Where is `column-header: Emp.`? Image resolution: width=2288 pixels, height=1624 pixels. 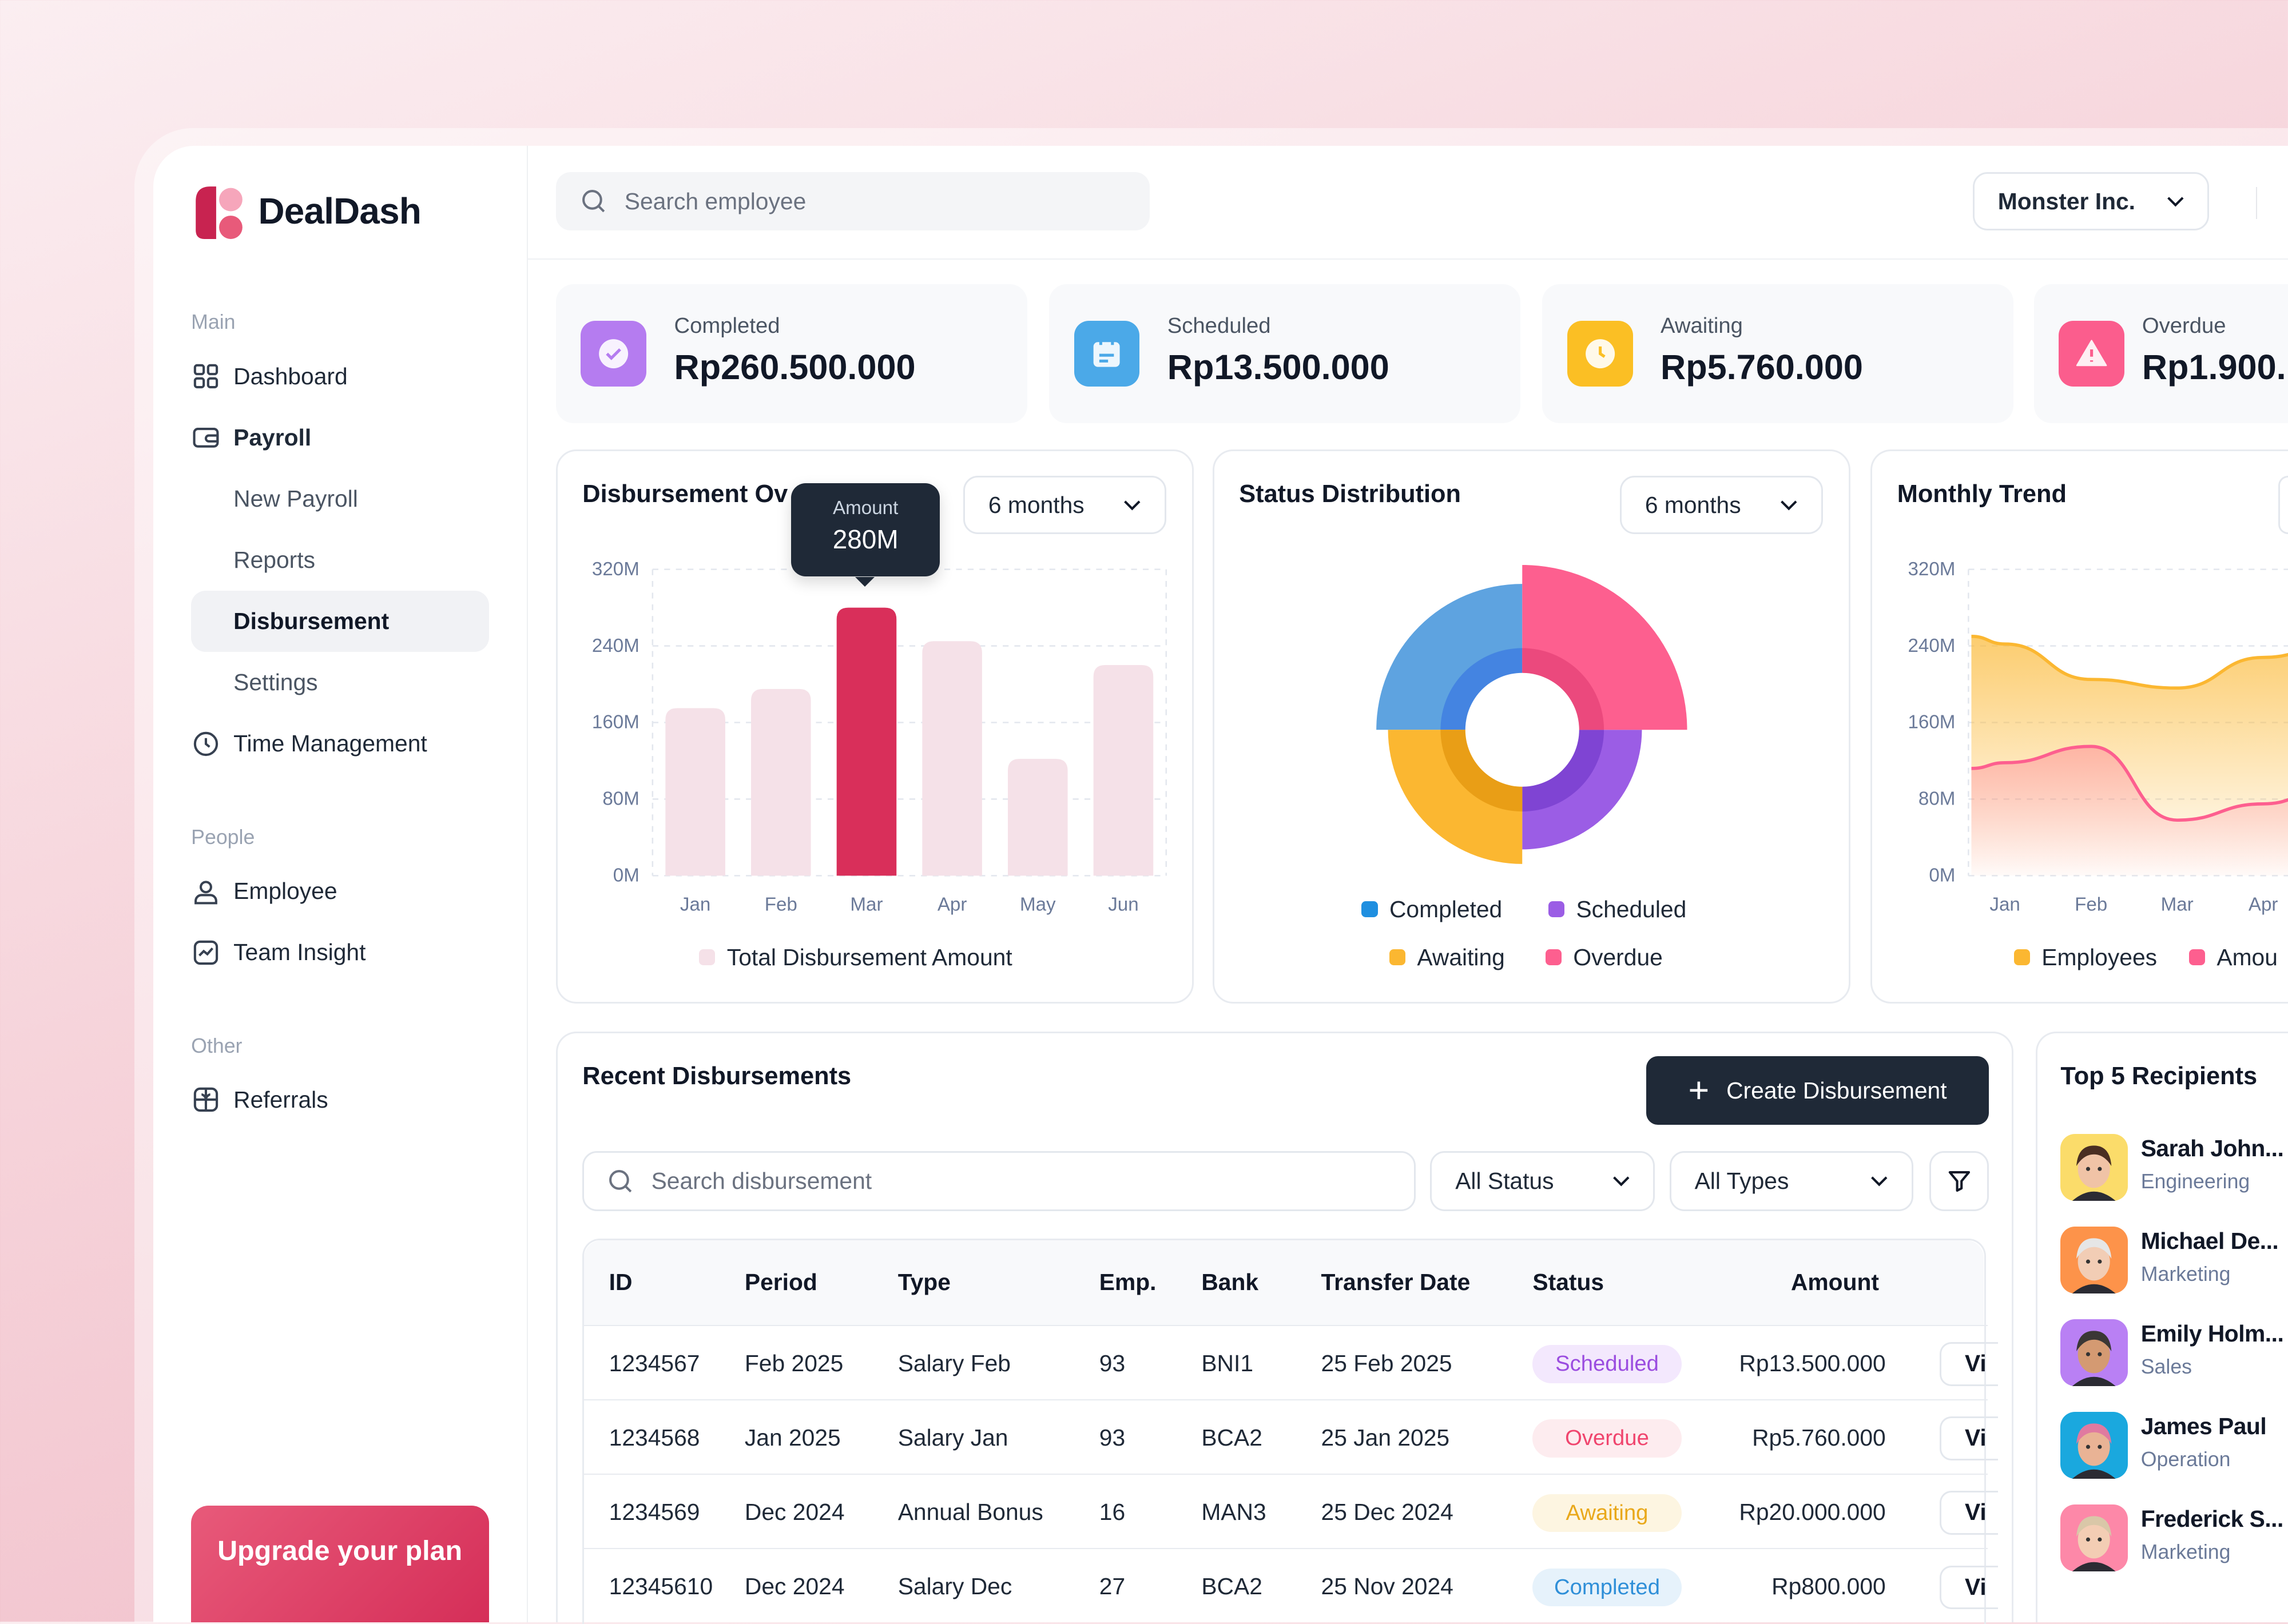 column-header: Emp. is located at coordinates (1128, 1282).